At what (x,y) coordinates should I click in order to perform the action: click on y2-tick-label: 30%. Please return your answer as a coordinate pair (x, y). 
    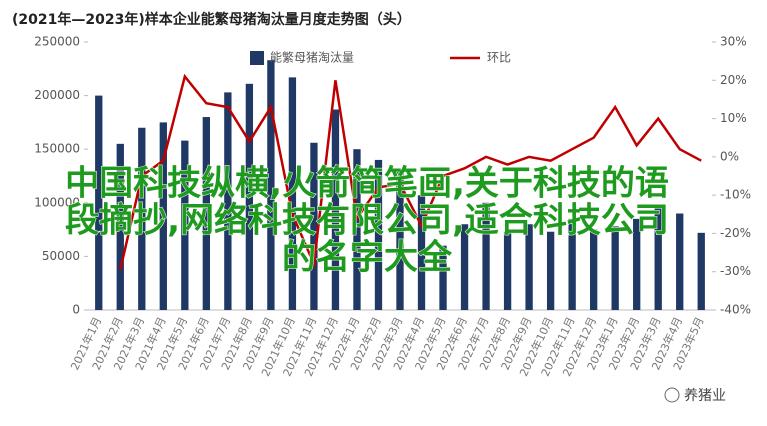
    Looking at the image, I should click on (733, 42).